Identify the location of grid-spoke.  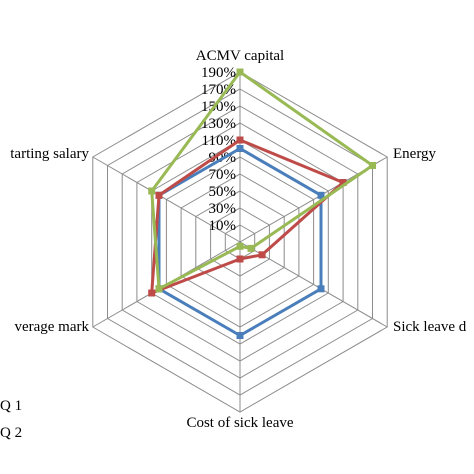
(166, 199).